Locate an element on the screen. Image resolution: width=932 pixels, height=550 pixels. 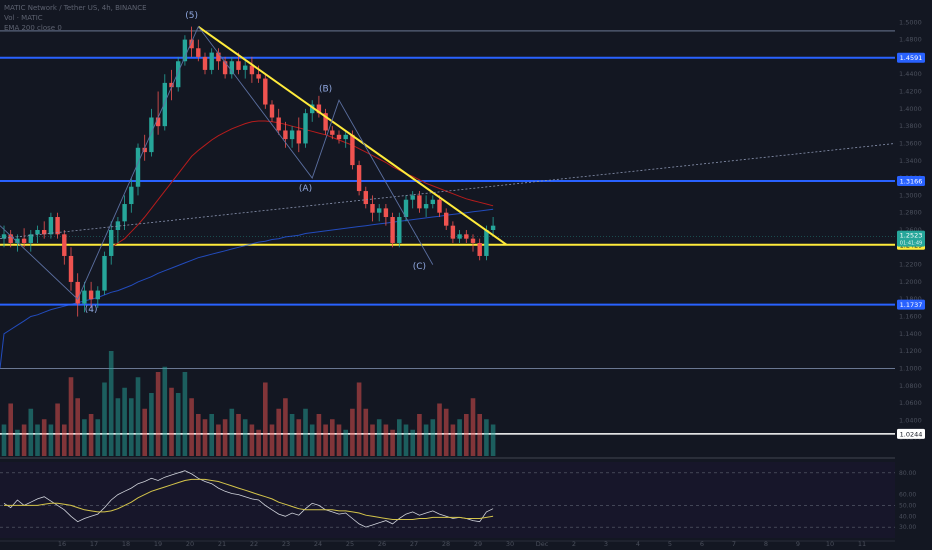
y-tick-label: 1.1400 is located at coordinates (910, 334).